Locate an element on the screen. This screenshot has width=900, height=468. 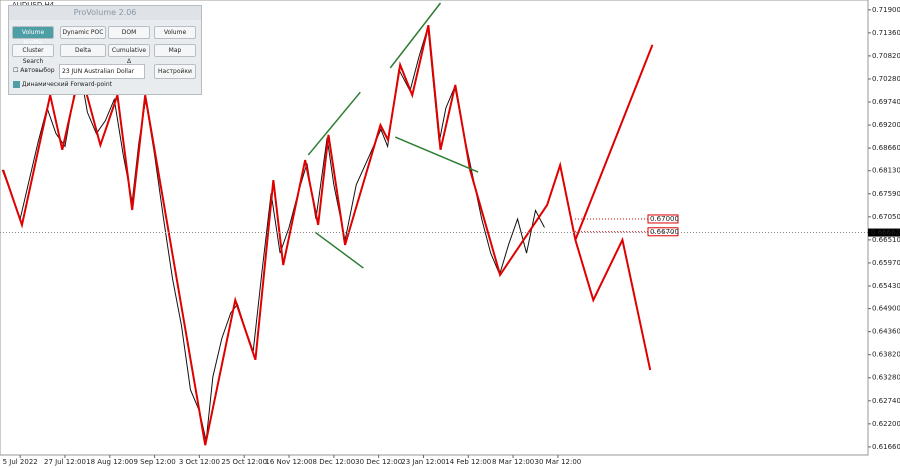
x-tick-label: 5 Jul 2022 is located at coordinates (20, 462).